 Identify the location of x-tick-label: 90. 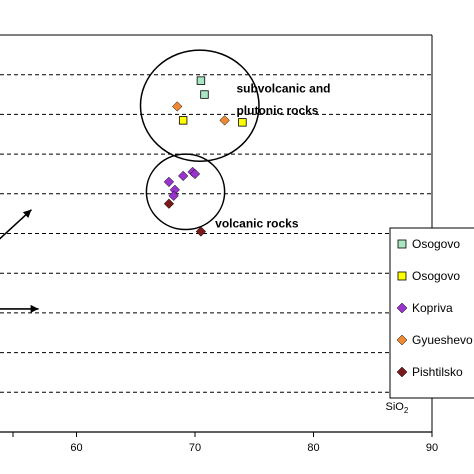
(432, 448).